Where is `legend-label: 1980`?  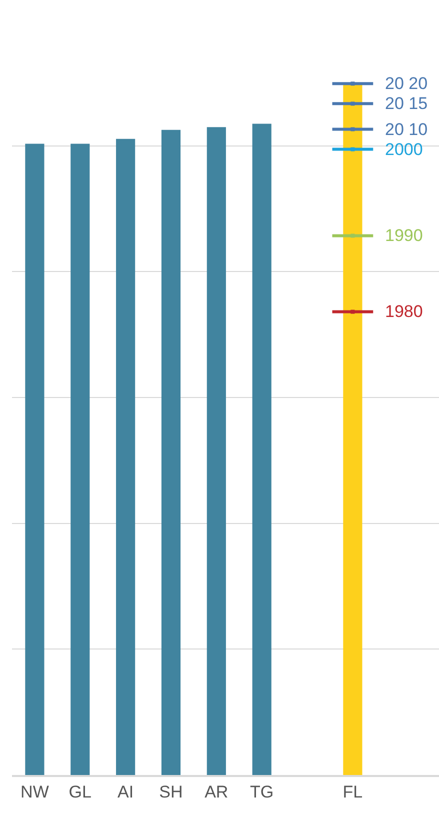 legend-label: 1980 is located at coordinates (404, 311).